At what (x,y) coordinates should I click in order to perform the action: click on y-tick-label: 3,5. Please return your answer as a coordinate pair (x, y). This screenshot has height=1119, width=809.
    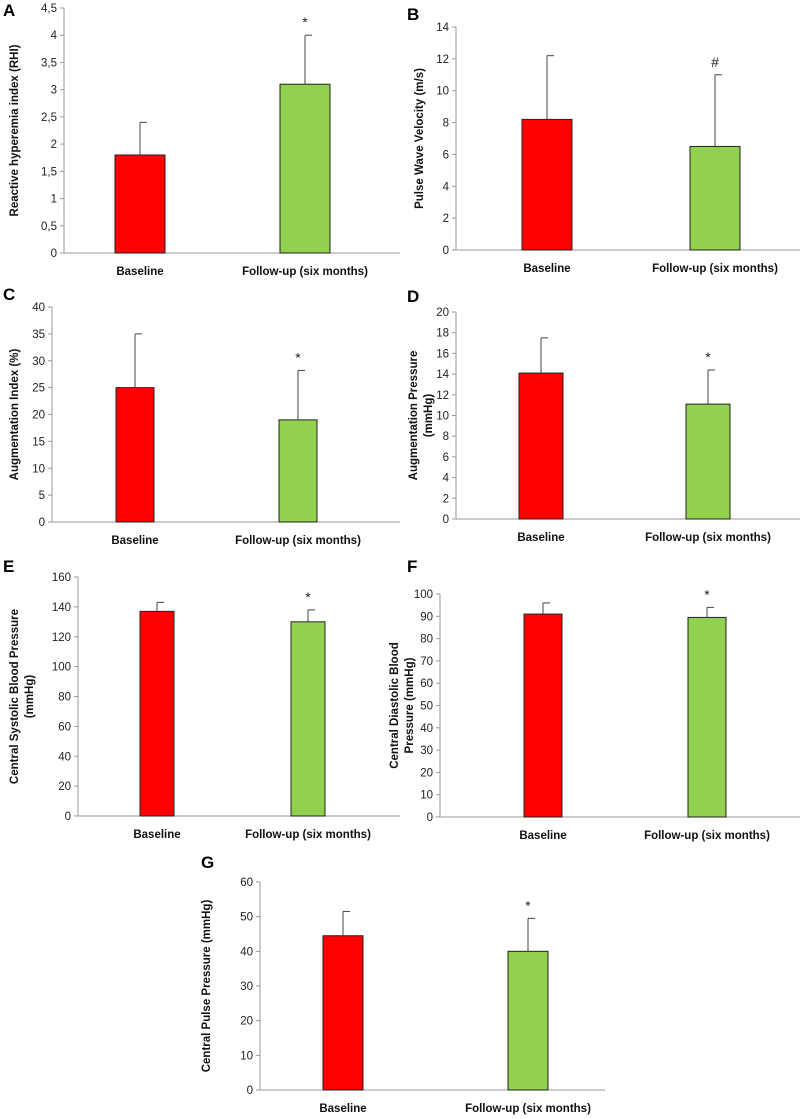
    Looking at the image, I should click on (49, 63).